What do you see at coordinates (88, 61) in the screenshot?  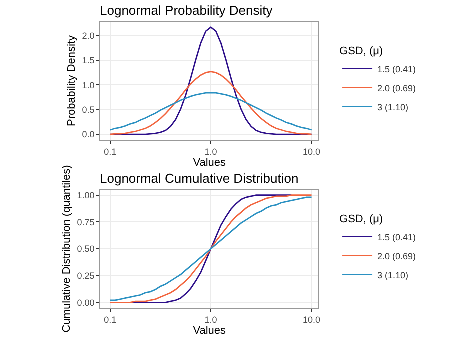 I see `y-tick-label: 1.5` at bounding box center [88, 61].